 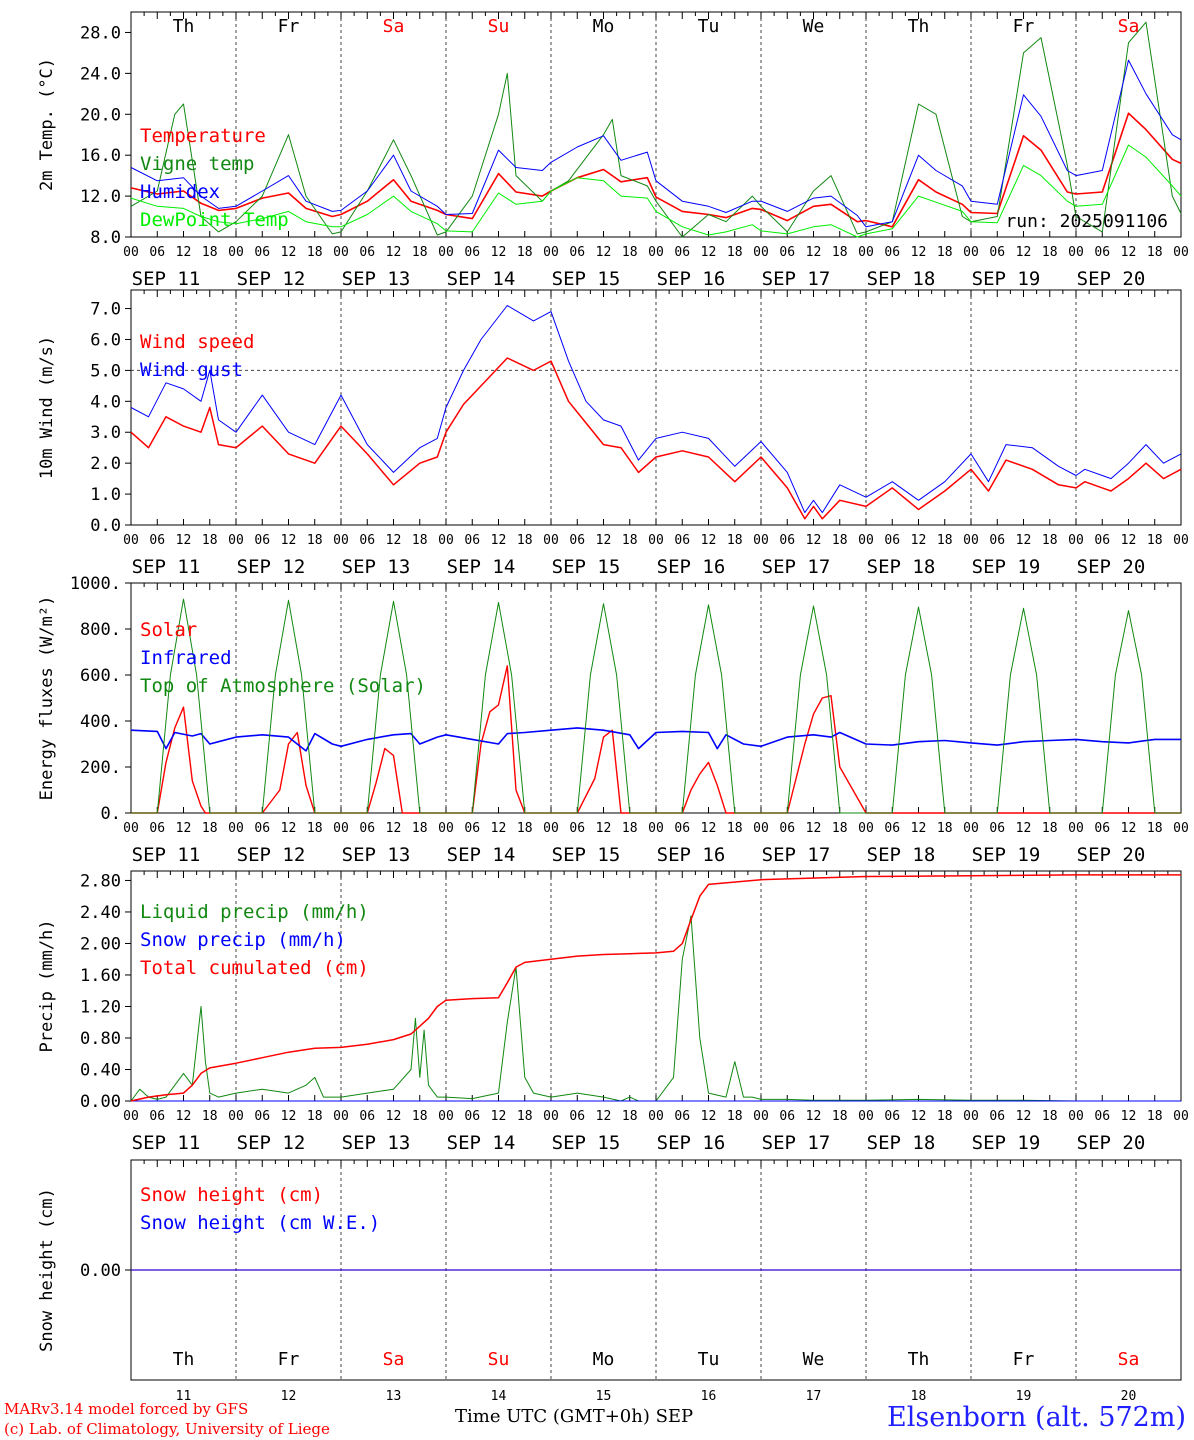 What do you see at coordinates (796, 855) in the screenshot?
I see `date-label: SEP 17` at bounding box center [796, 855].